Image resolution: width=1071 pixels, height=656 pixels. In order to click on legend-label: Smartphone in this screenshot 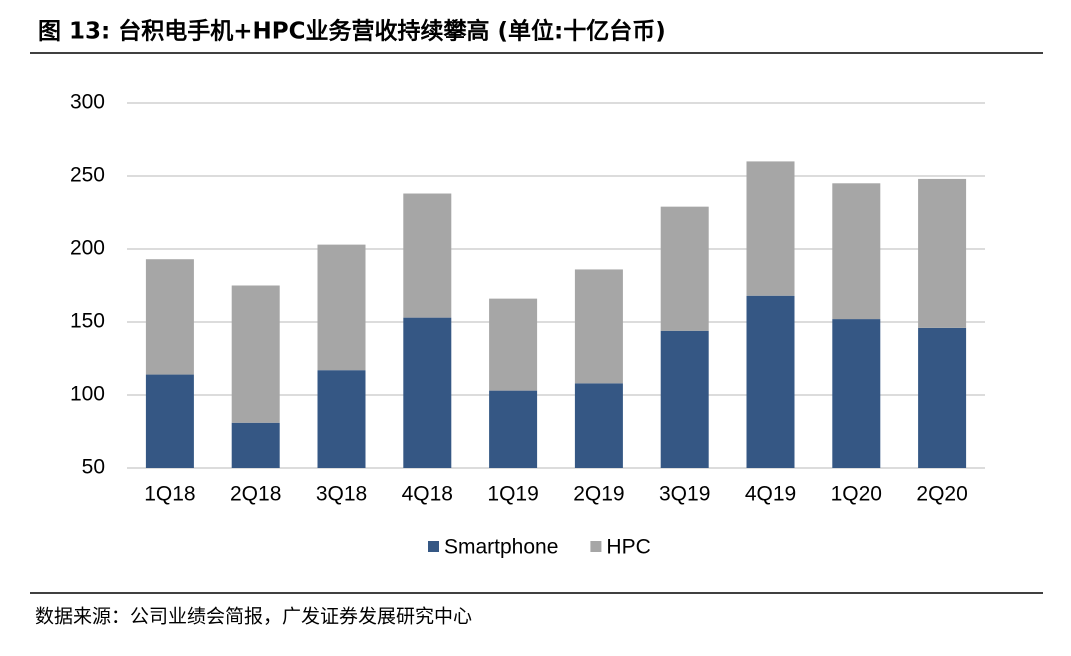, I will do `click(501, 547)`.